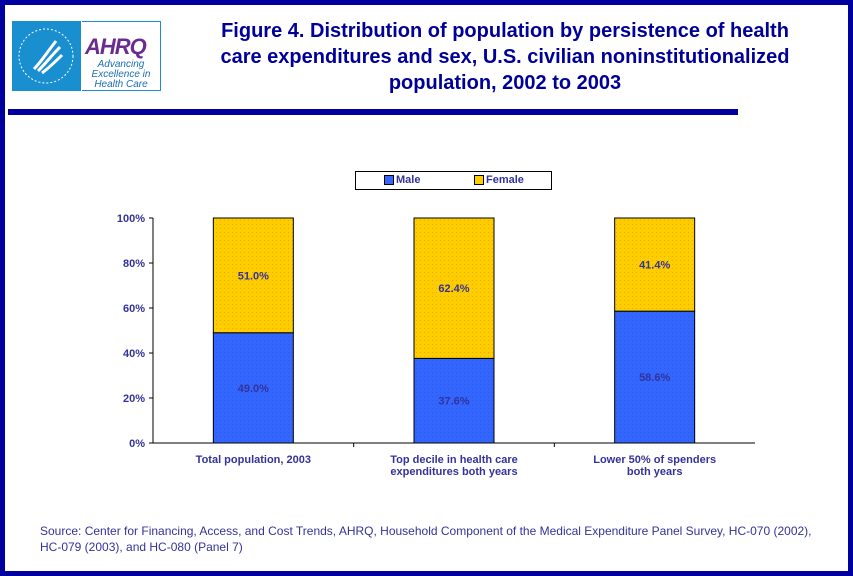 This screenshot has width=853, height=576. I want to click on ahrq-logo-text: AHRQ, so click(116, 46).